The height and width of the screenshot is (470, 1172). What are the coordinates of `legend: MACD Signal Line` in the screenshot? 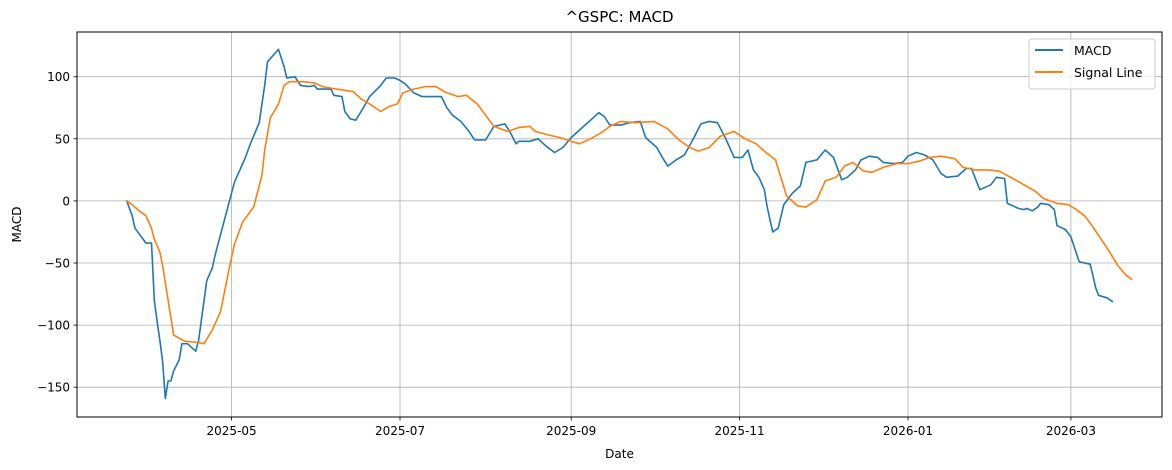 It's located at (1092, 64).